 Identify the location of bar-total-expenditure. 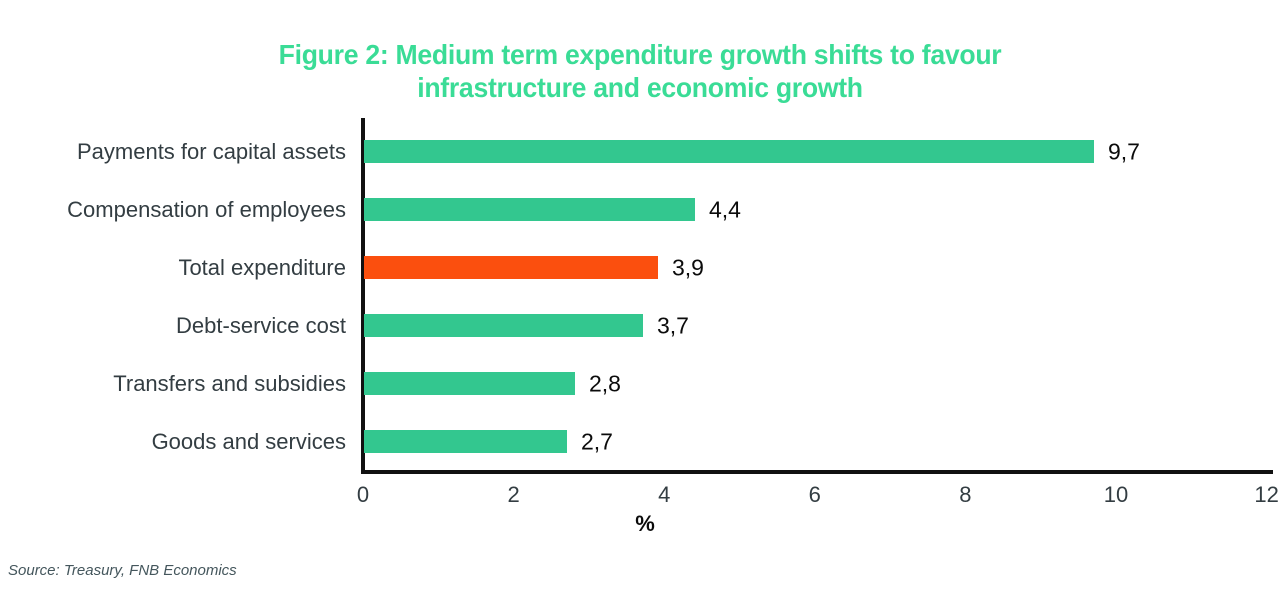
(511, 267).